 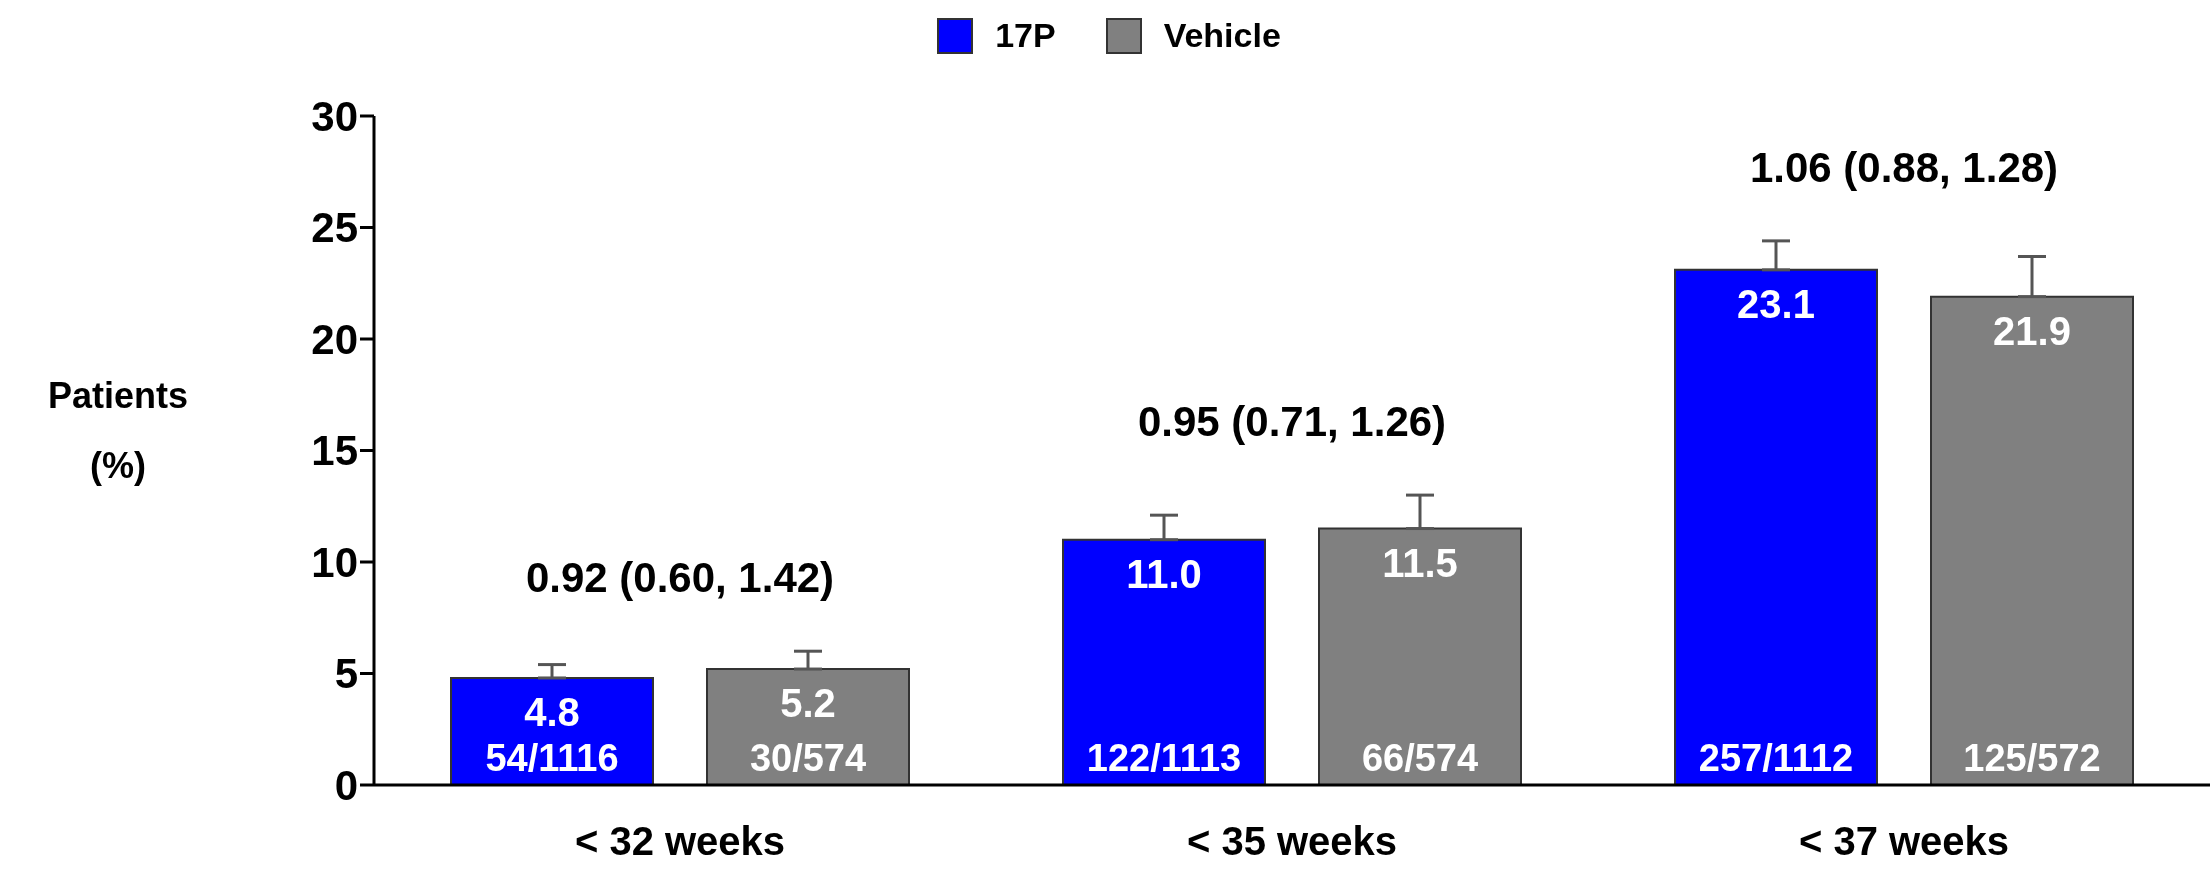 What do you see at coordinates (334, 116) in the screenshot?
I see `y-tick-label: 30` at bounding box center [334, 116].